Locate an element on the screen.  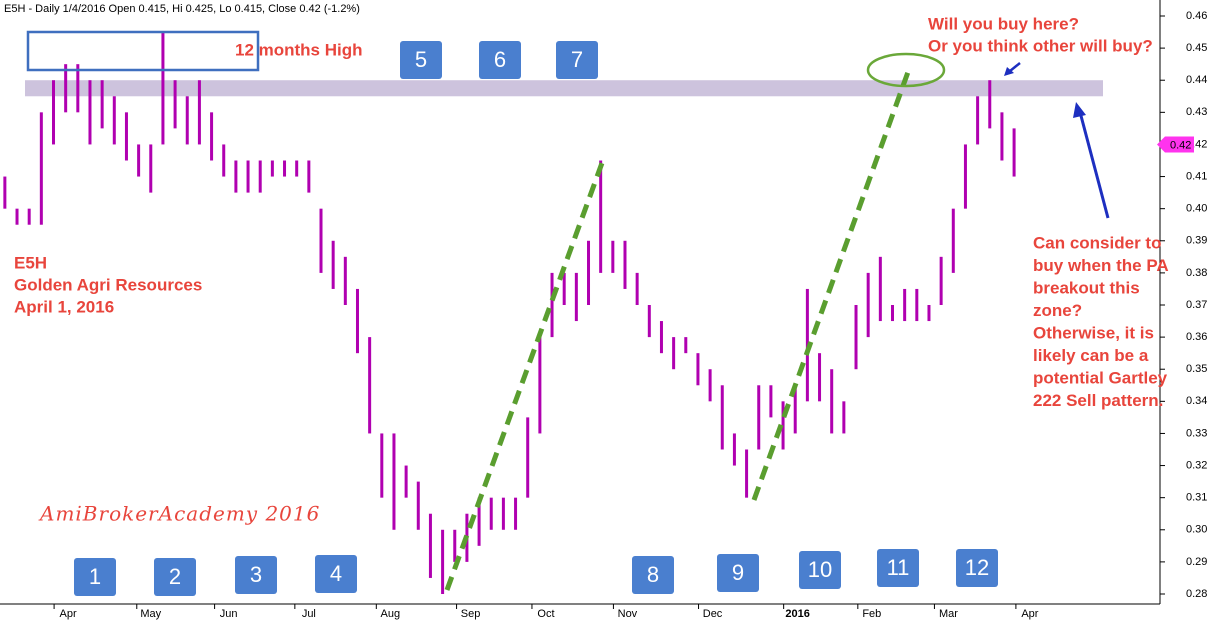
period-label: 5 is located at coordinates (421, 59).